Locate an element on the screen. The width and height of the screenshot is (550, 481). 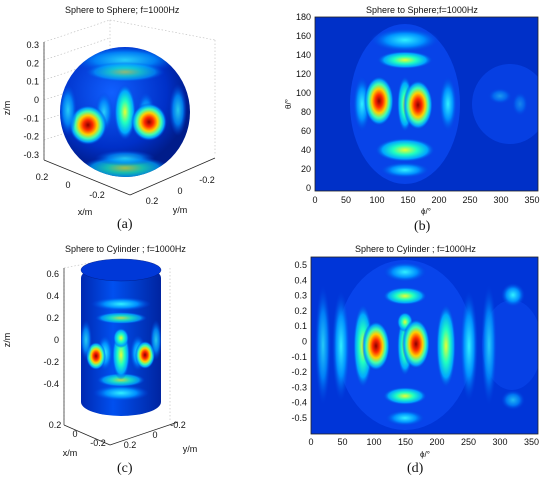
z-tick-label: 0.3 is located at coordinates (32, 45).